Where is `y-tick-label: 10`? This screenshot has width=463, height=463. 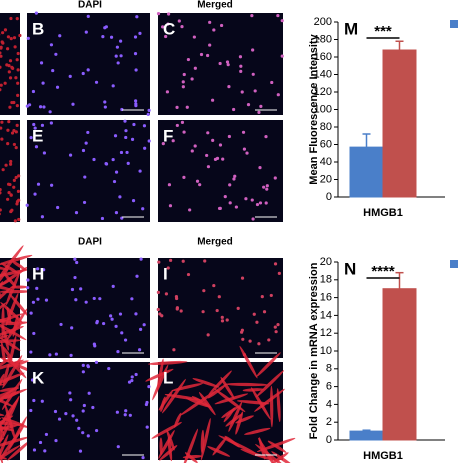 y-tick-label: 10 is located at coordinates (326, 351).